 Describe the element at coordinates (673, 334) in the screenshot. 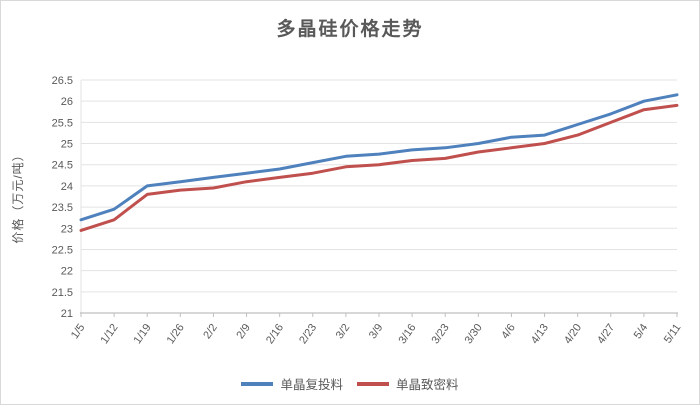

I see `x-tick-label: 5/11` at that location.